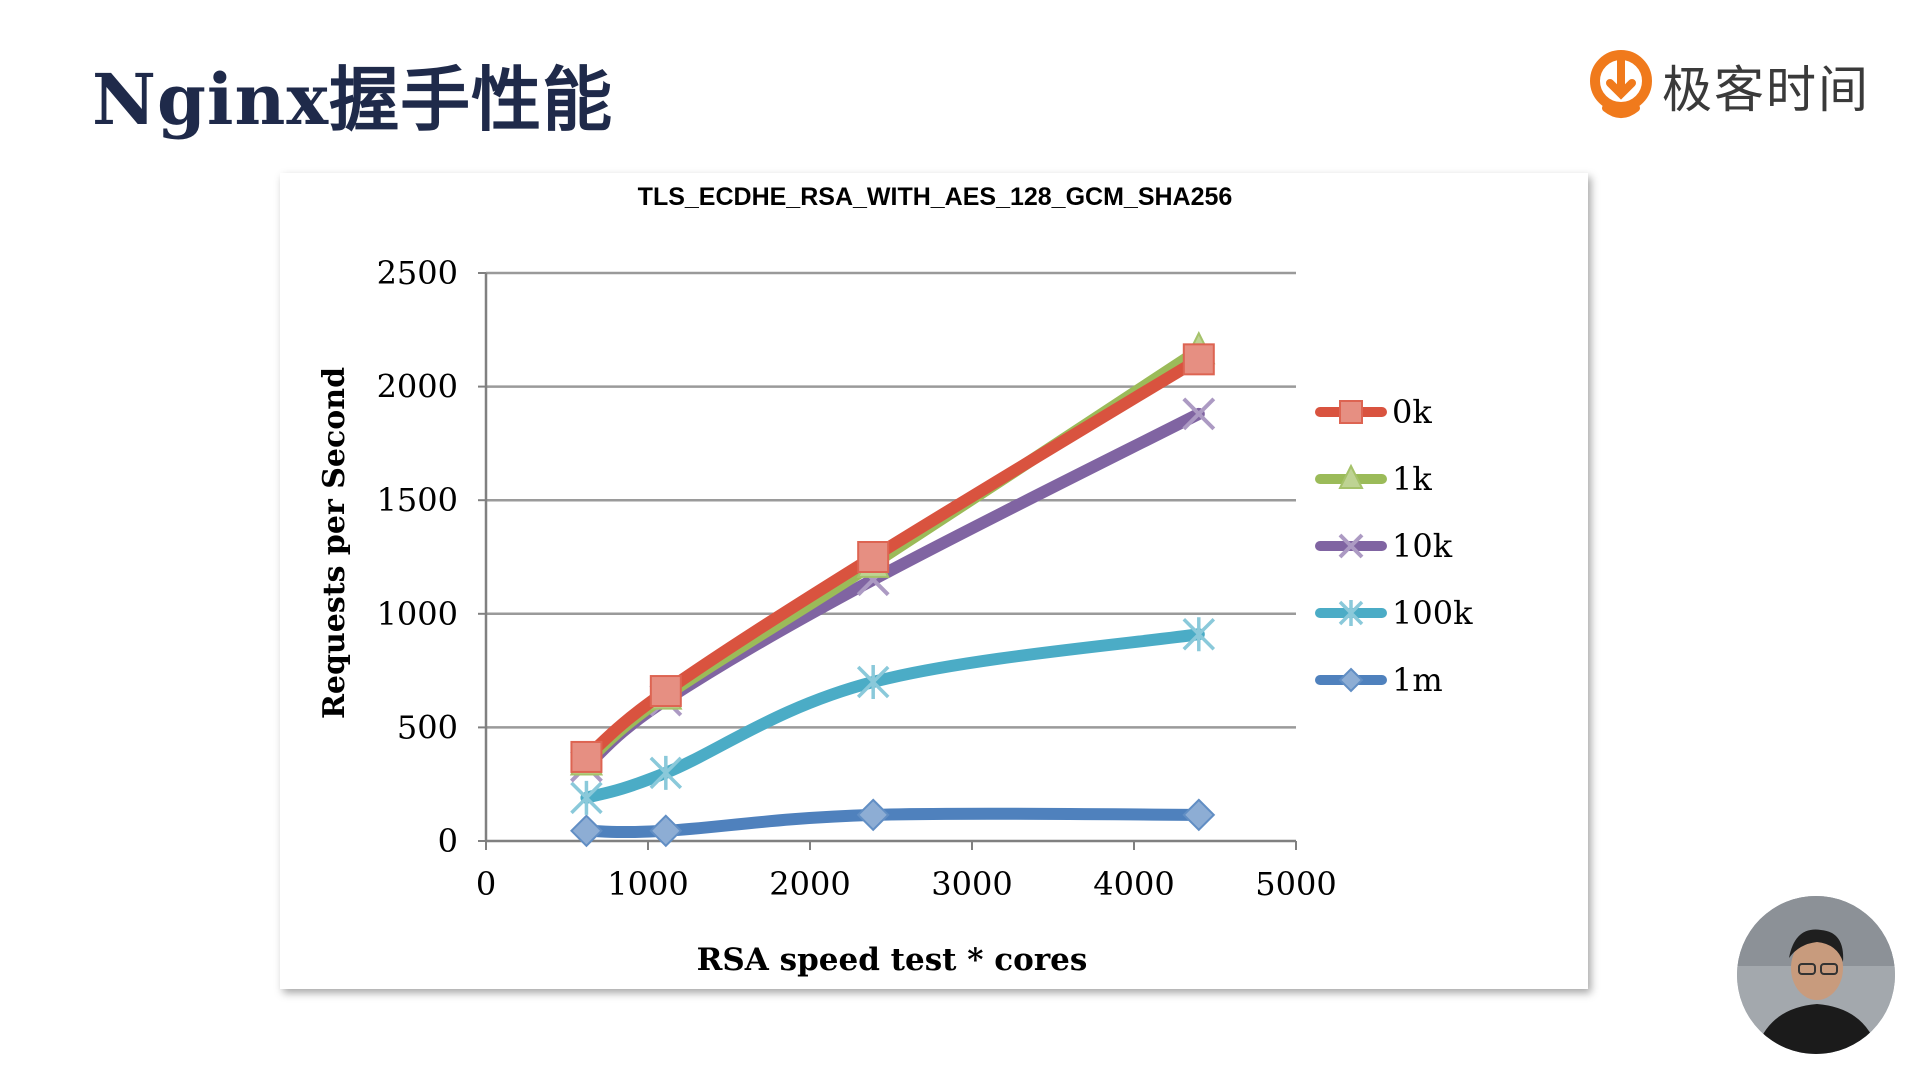  I want to click on brand-logo: 极客时间, so click(1730, 86).